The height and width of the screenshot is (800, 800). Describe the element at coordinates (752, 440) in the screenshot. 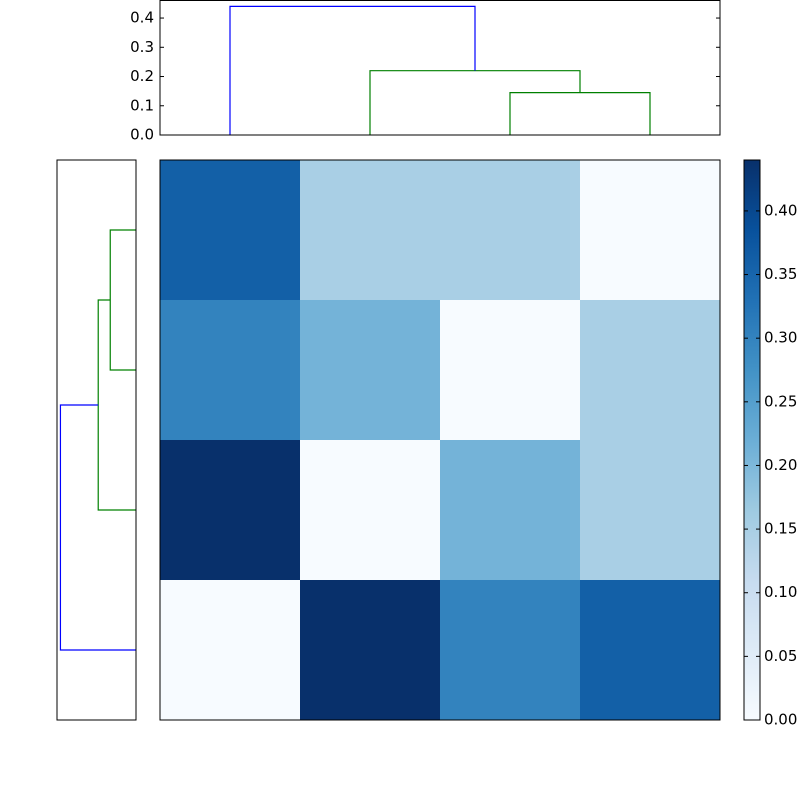

I see `colorbar` at that location.